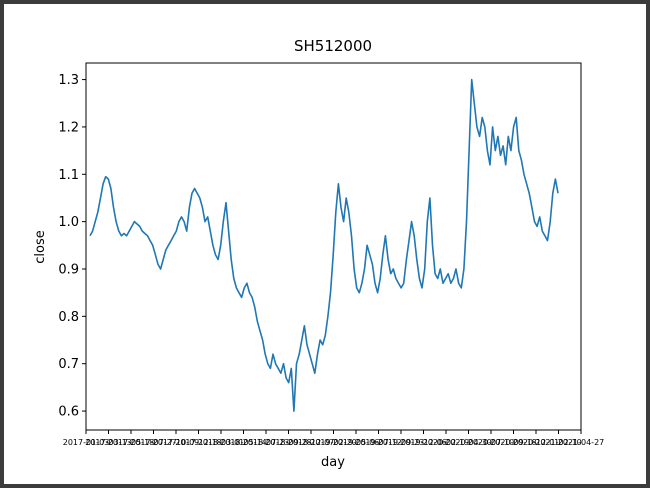 This screenshot has height=488, width=650. Describe the element at coordinates (266, 442) in the screenshot. I see `x-tick-label: 2018-07-23` at that location.